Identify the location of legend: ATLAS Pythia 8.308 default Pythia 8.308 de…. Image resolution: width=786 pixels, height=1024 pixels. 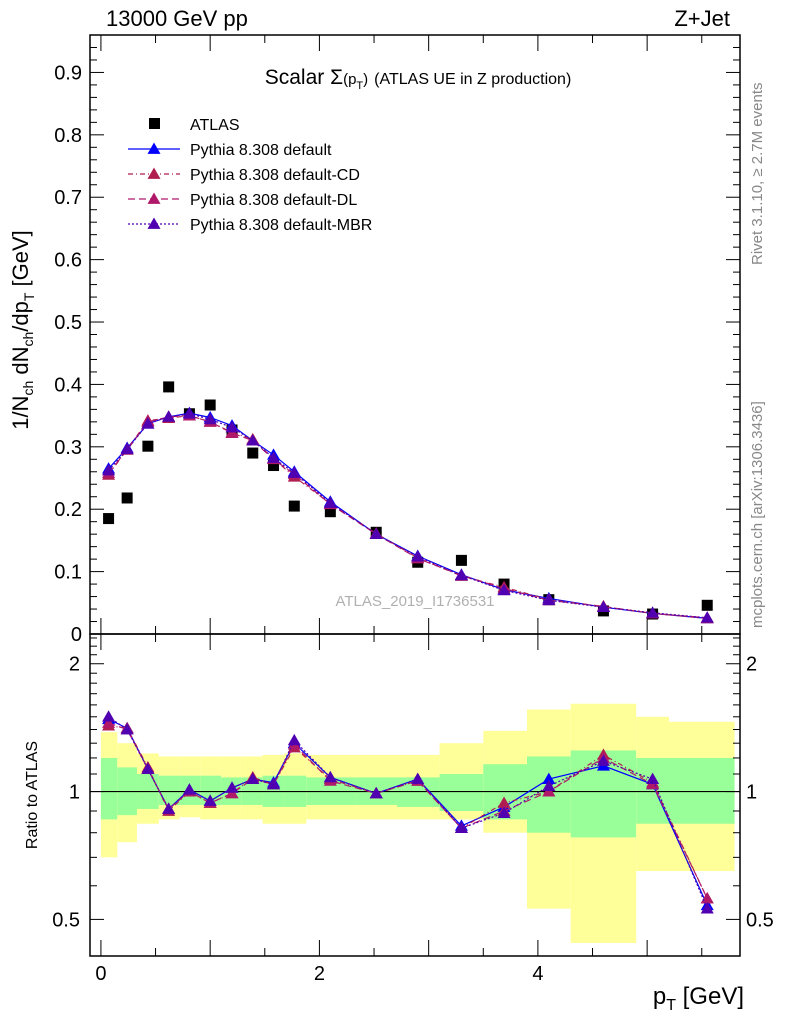
(250, 175).